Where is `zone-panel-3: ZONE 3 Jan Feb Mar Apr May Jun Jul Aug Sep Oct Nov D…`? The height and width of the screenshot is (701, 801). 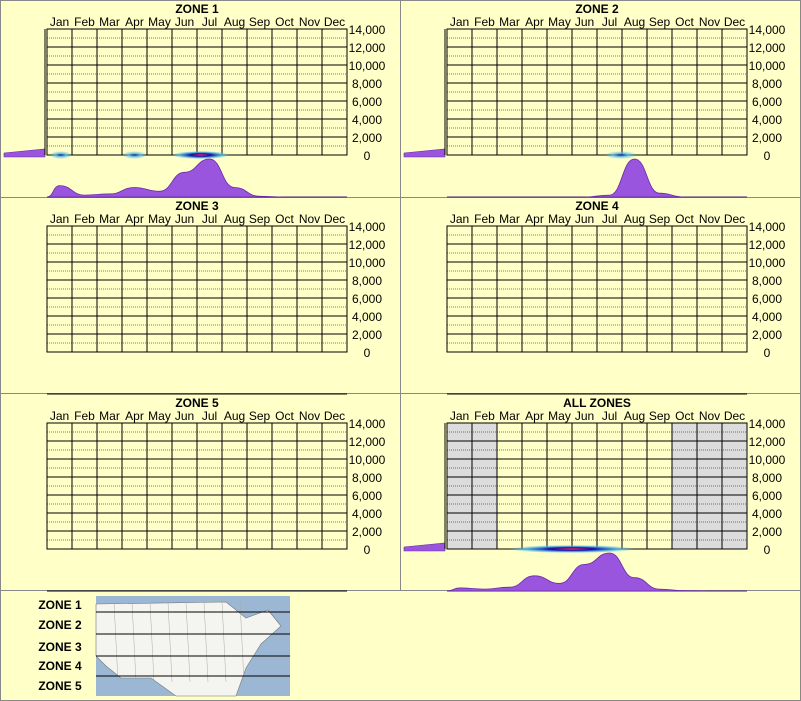
zone-panel-3: ZONE 3 Jan Feb Mar Apr May Jun Jul Aug Sep Oct Nov D… is located at coordinates (216, 297).